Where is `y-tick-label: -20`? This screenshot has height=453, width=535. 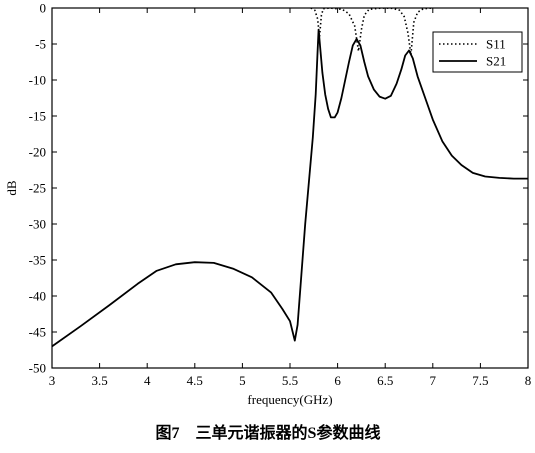
y-tick-label: -20 is located at coordinates (37, 152).